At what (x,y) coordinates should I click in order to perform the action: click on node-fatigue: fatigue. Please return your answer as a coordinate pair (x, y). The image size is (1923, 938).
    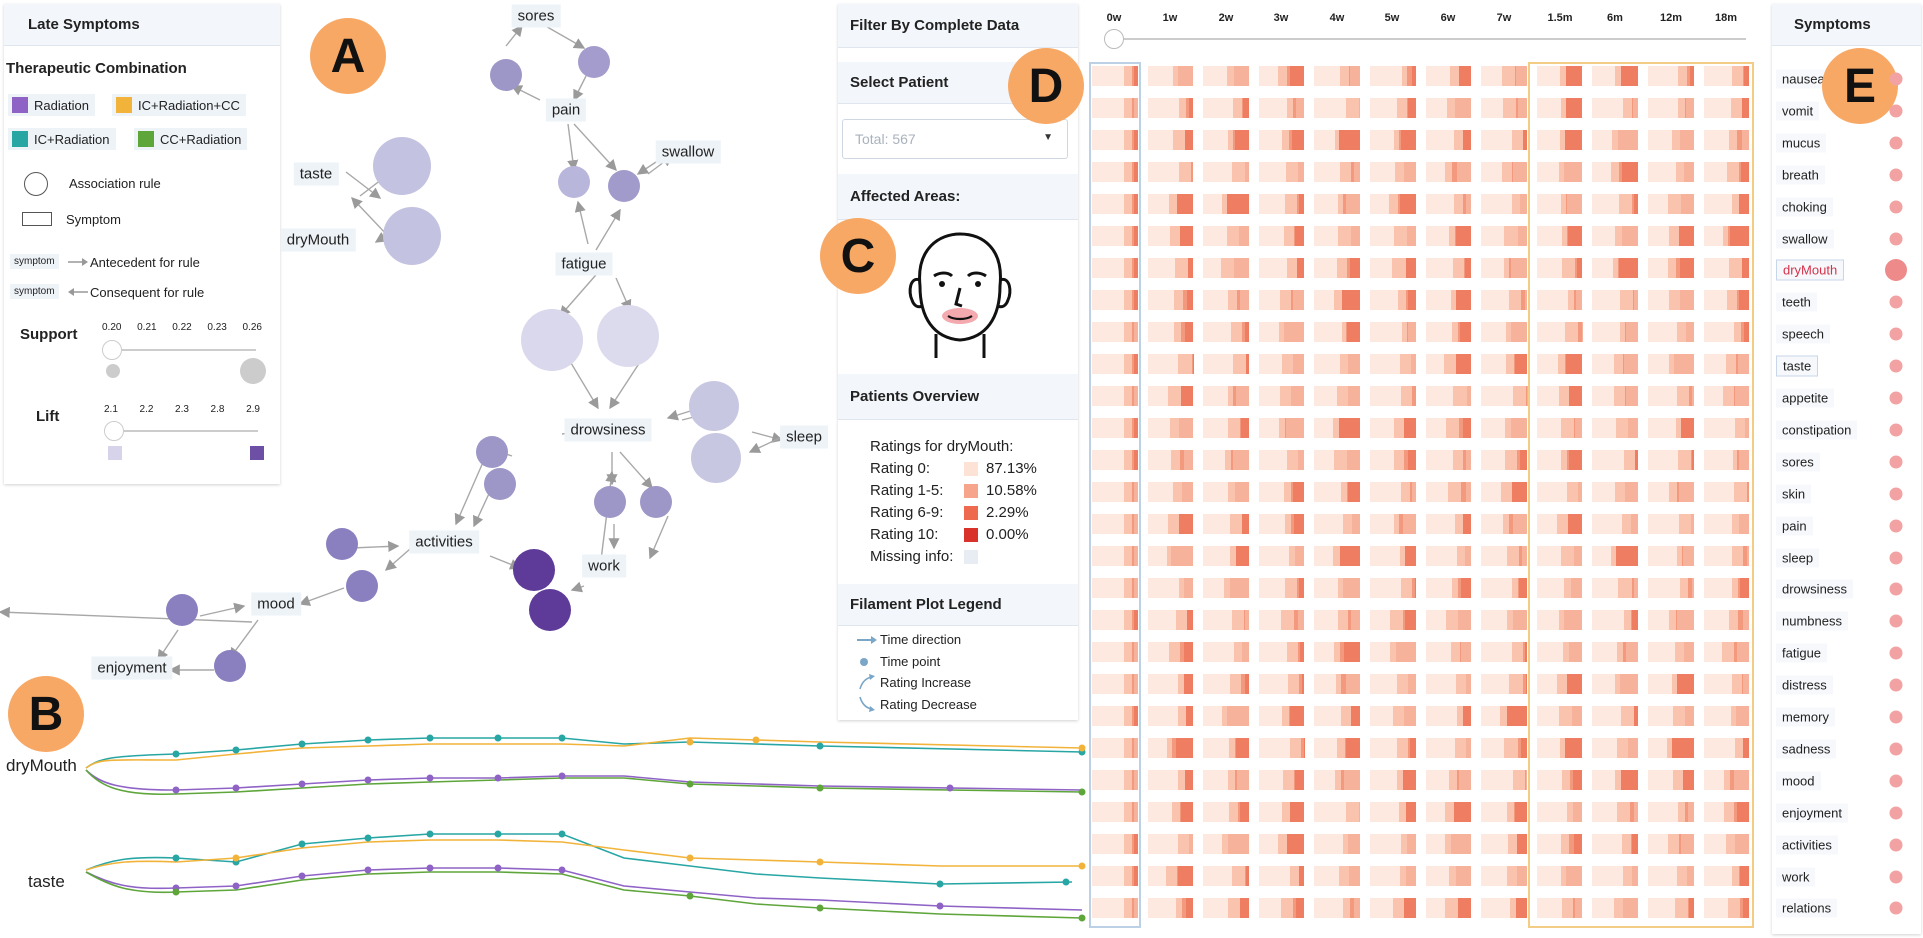
    Looking at the image, I should click on (584, 264).